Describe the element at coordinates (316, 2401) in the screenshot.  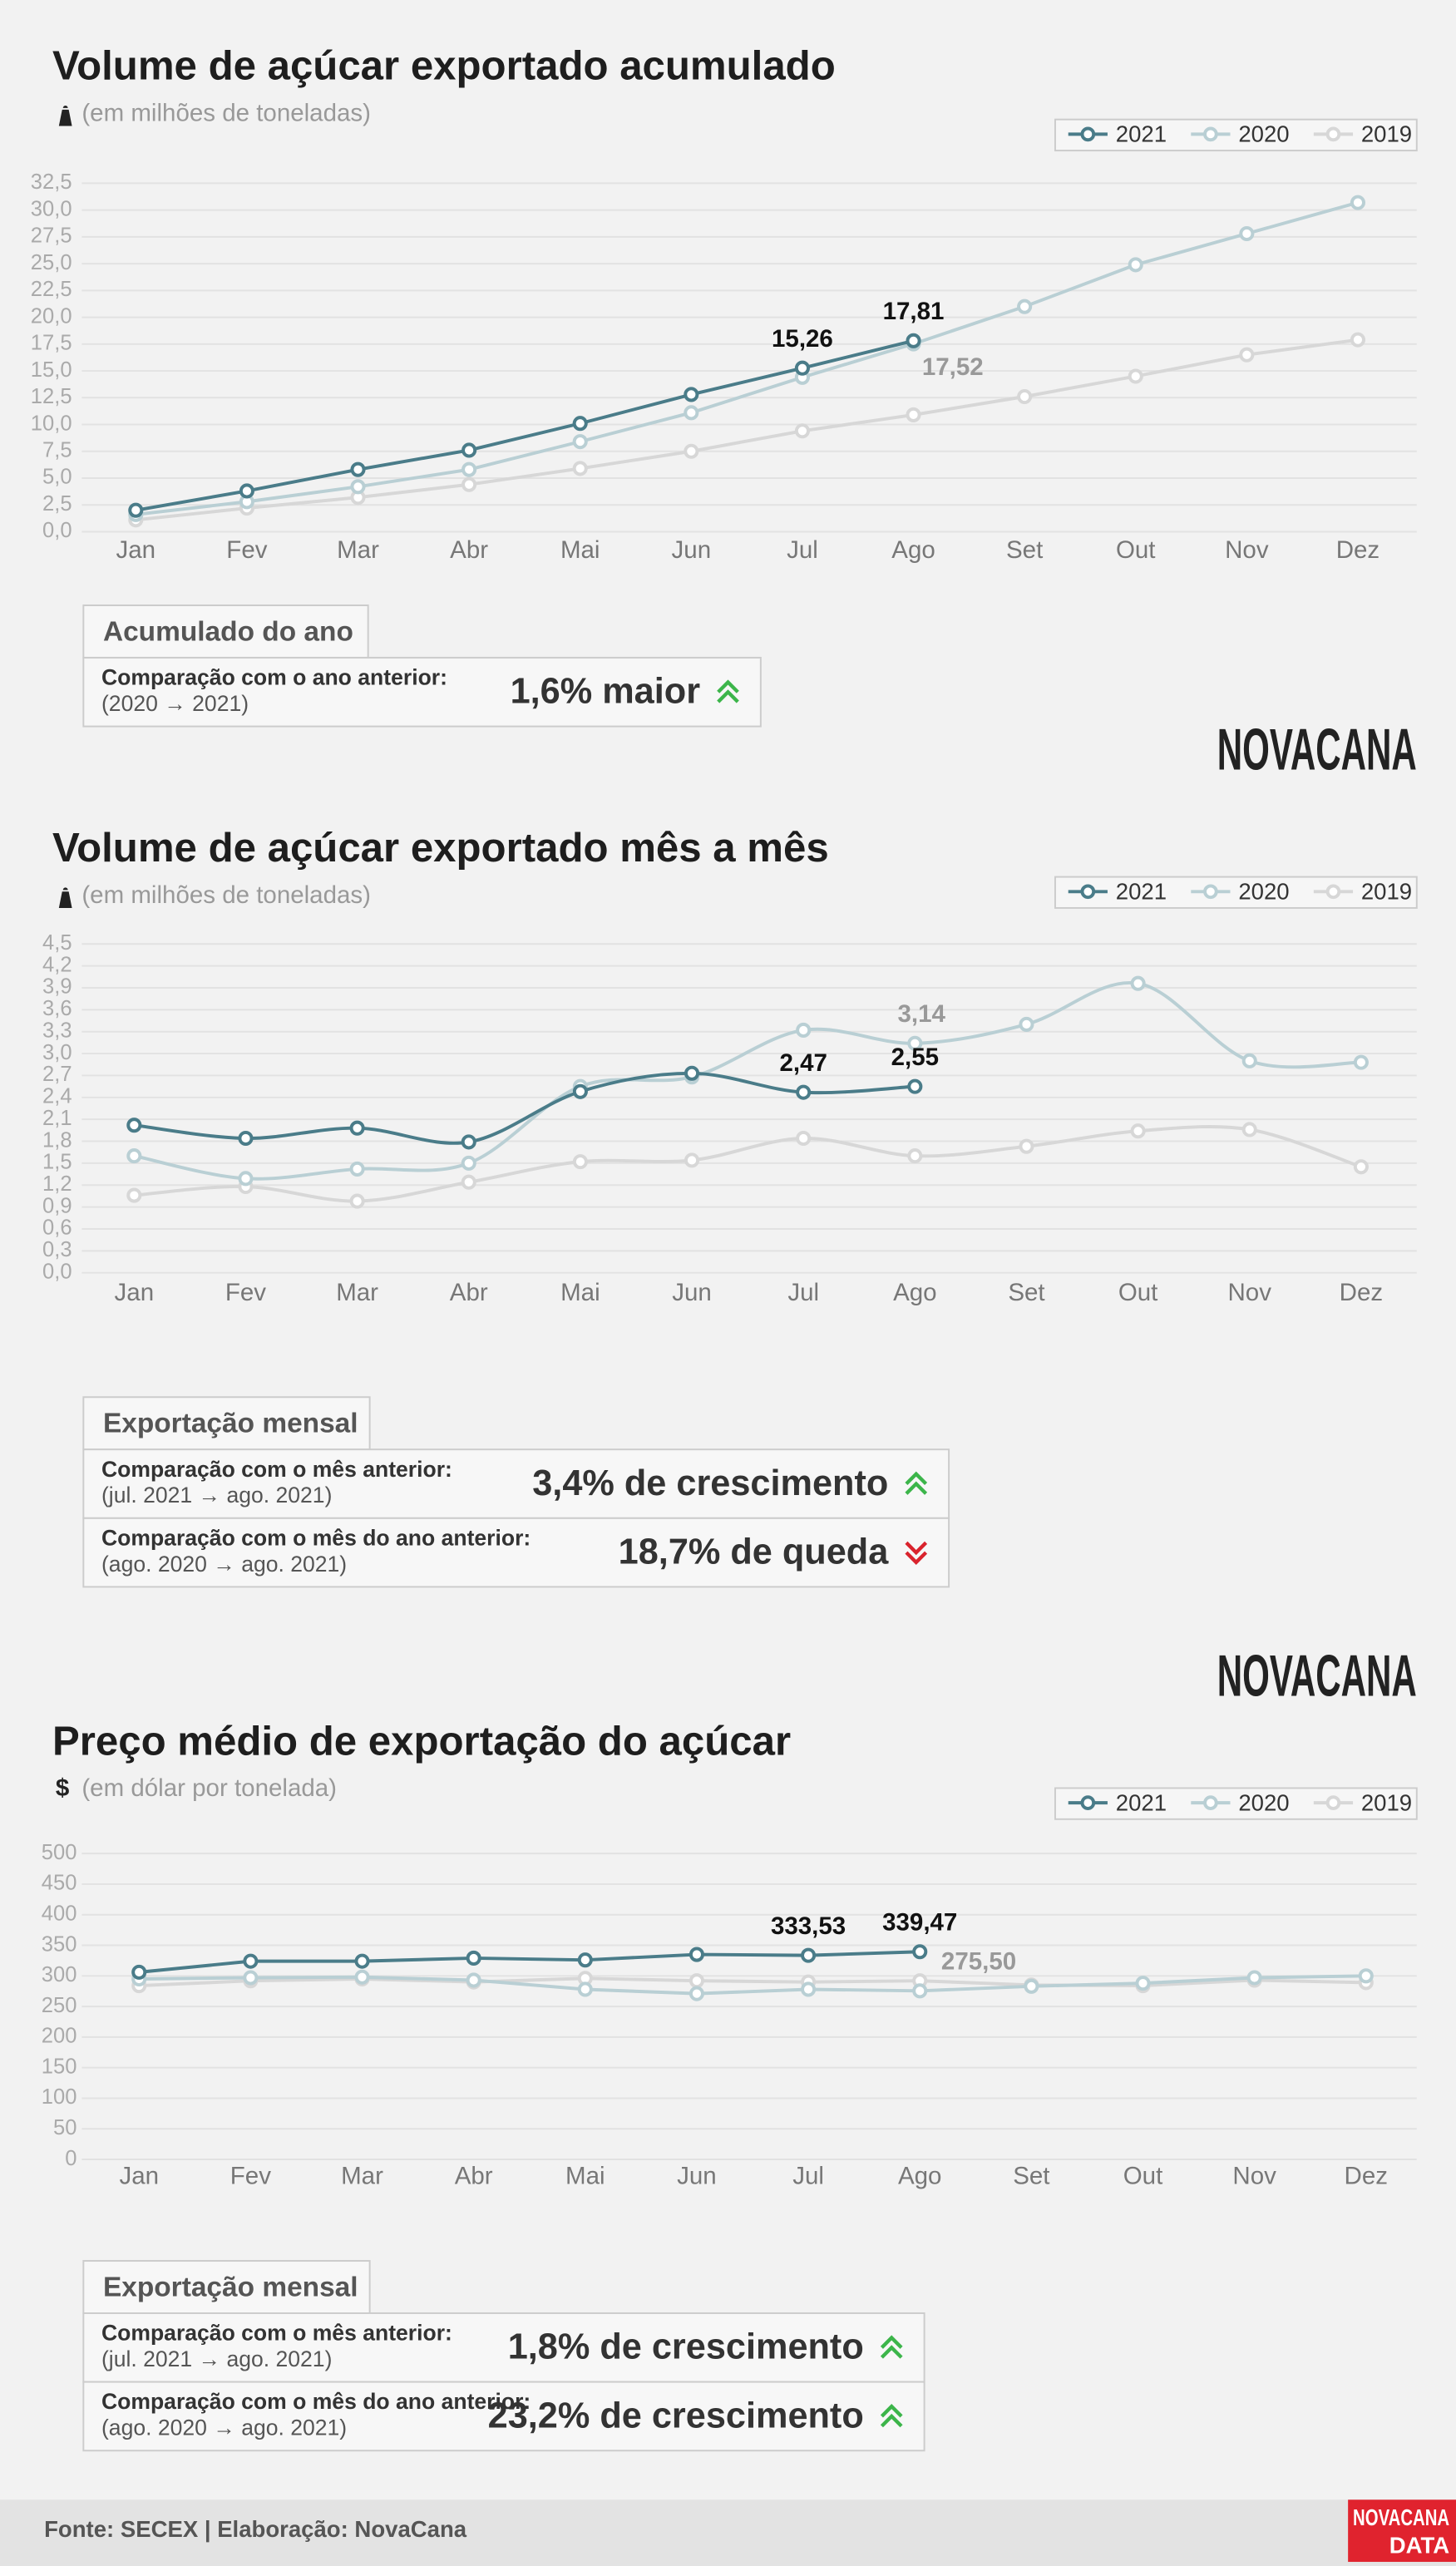
I see `summary-label: Comparação com o mês do ano anterior:` at that location.